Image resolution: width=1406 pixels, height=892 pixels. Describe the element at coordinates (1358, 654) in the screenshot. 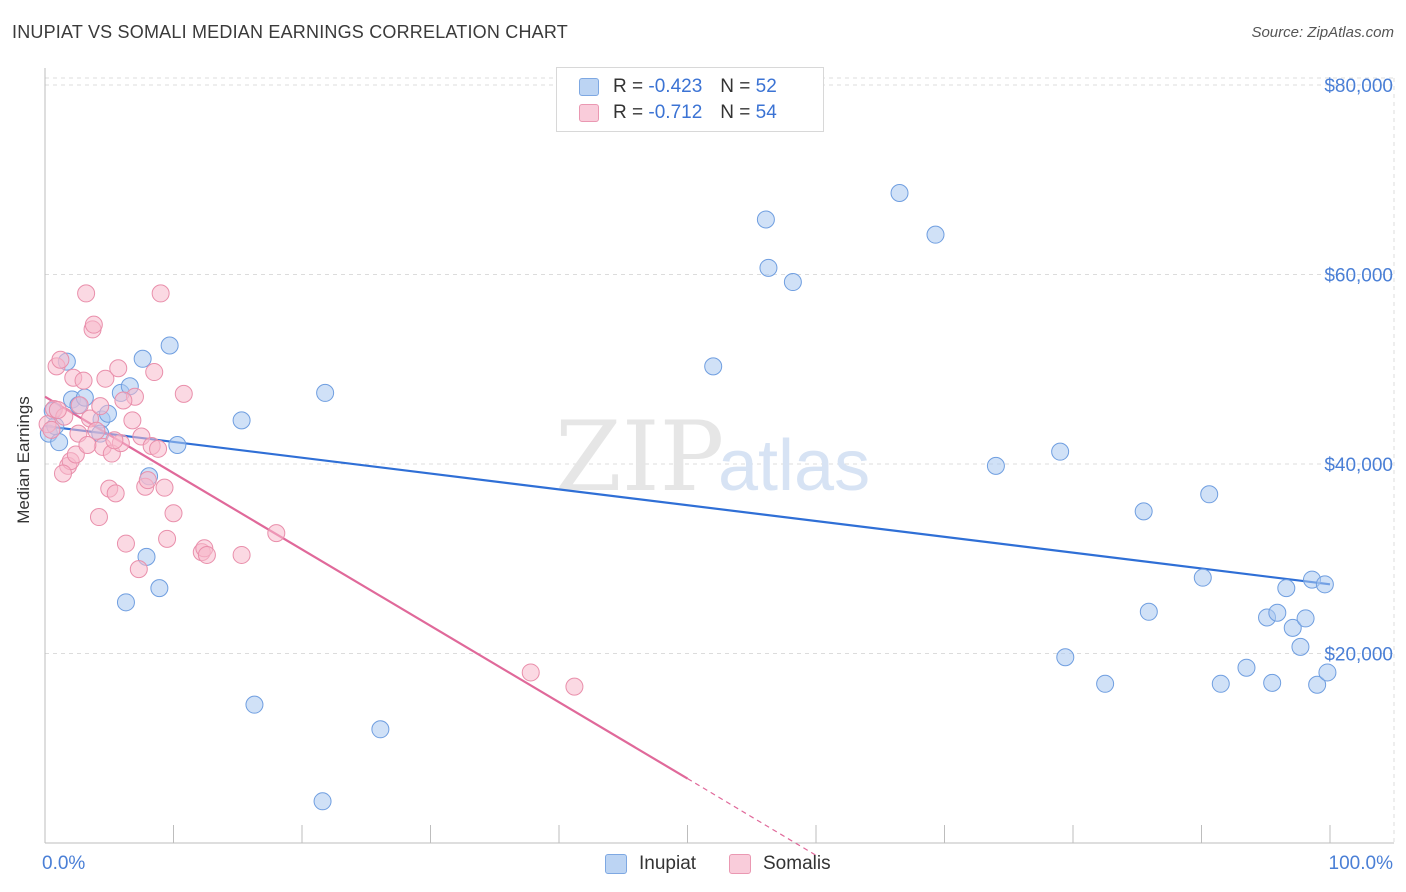

I see `y-tick-label: $20,000` at that location.